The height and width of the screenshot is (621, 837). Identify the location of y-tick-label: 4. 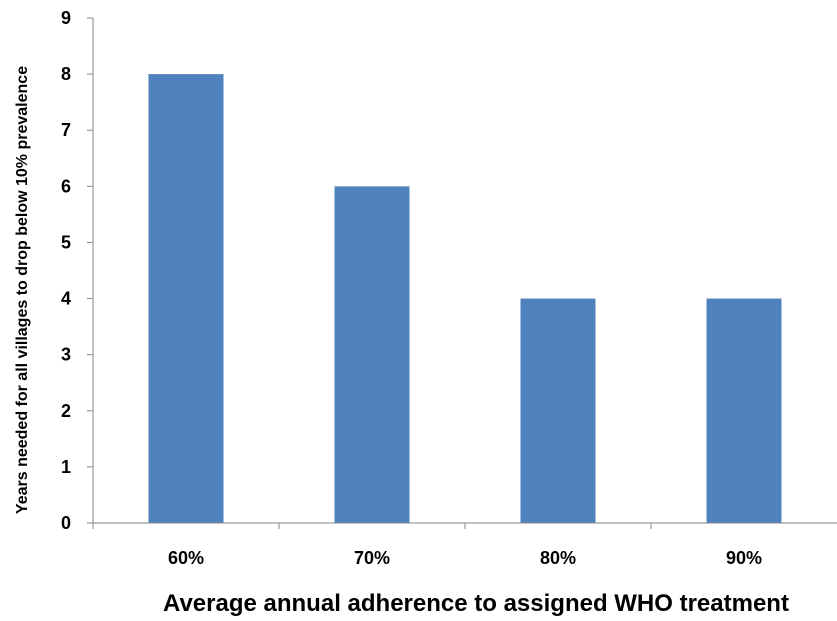
(66, 299).